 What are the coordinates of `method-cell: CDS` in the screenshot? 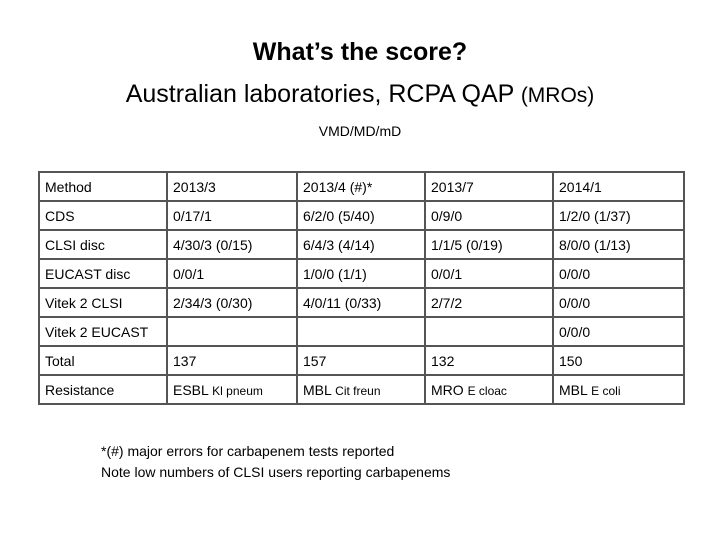 It's located at (103, 215).